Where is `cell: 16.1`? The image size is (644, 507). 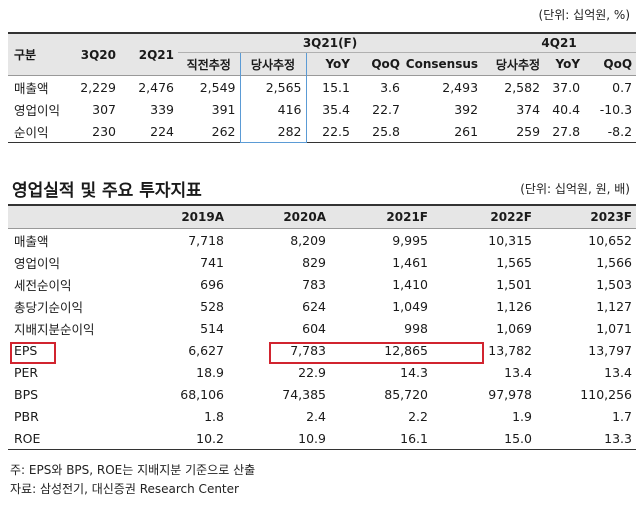 cell: 16.1 is located at coordinates (414, 438).